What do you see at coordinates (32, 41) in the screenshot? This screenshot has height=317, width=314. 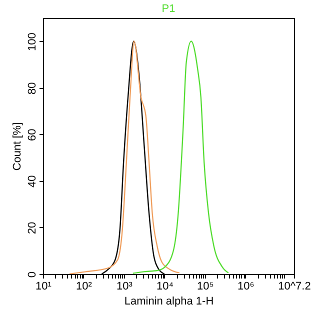 I see `y-tick-label: 100` at bounding box center [32, 41].